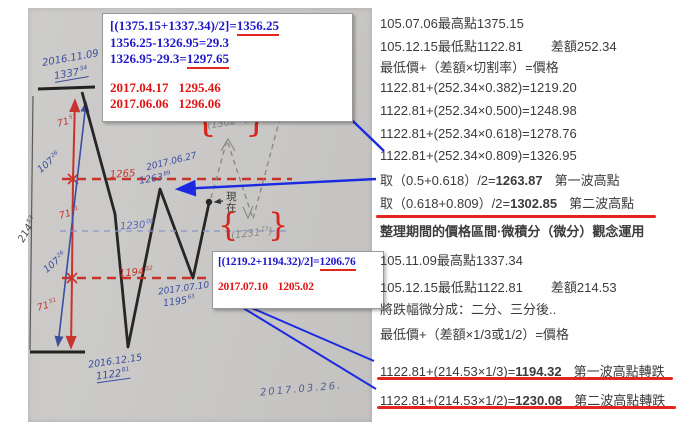  Describe the element at coordinates (231, 202) in the screenshot. I see `hand-current-label: 現在` at that location.